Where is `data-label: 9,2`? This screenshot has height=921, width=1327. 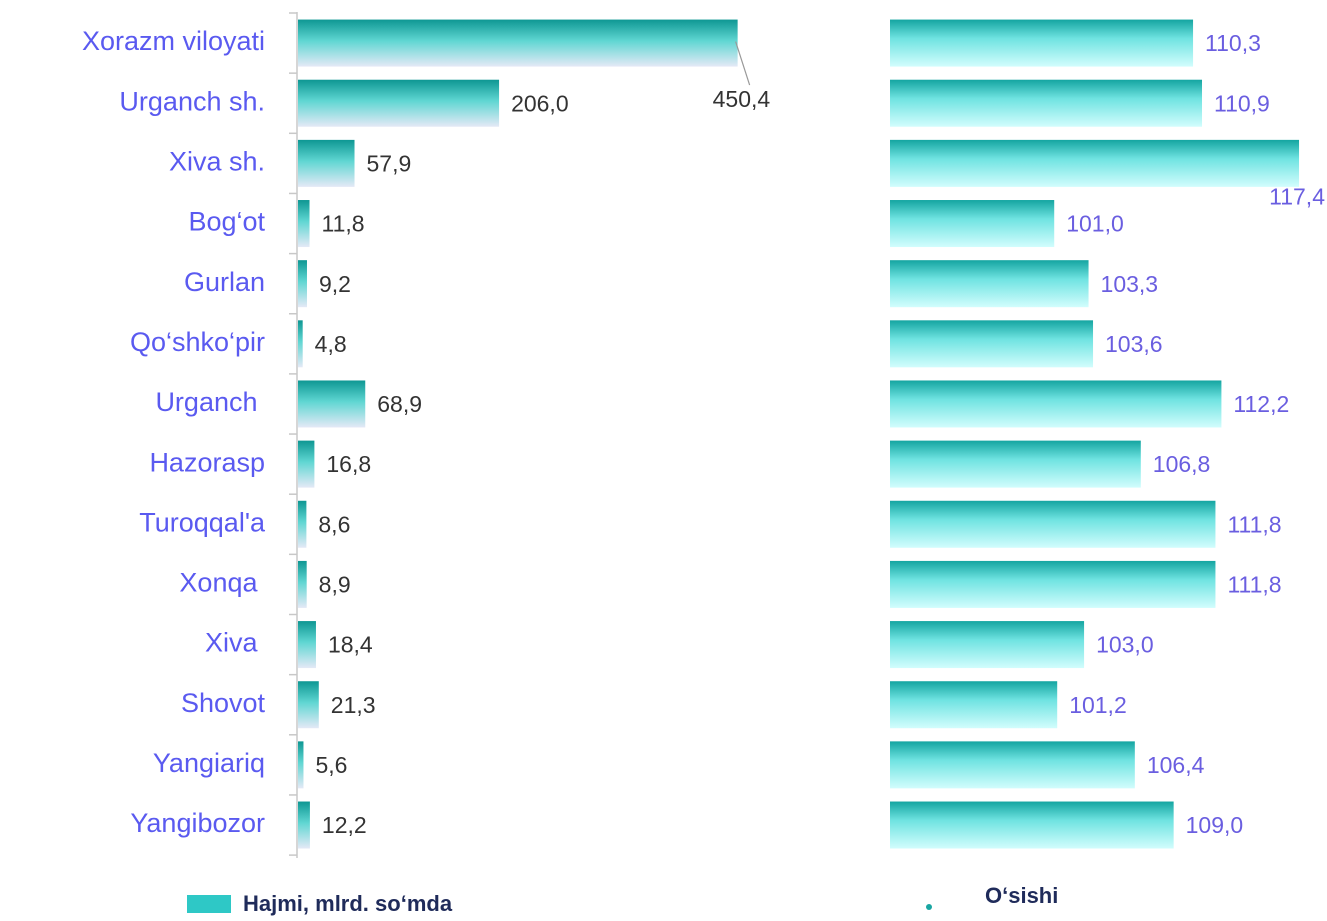
data-label: 9,2 is located at coordinates (335, 284).